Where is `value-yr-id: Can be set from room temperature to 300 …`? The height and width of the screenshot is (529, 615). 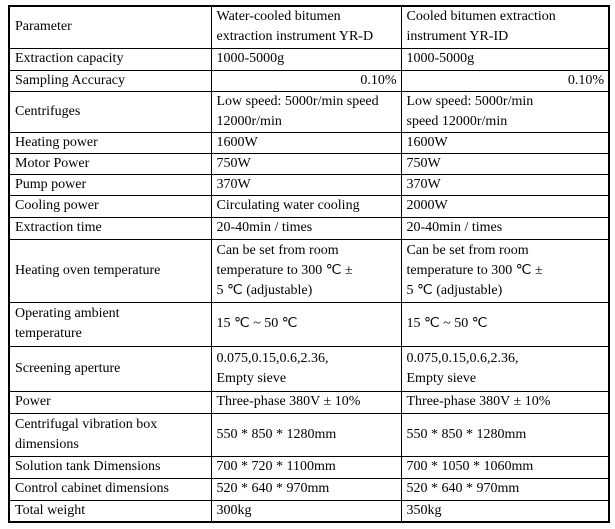 value-yr-id: Can be set from room temperature to 300 … is located at coordinates (505, 270).